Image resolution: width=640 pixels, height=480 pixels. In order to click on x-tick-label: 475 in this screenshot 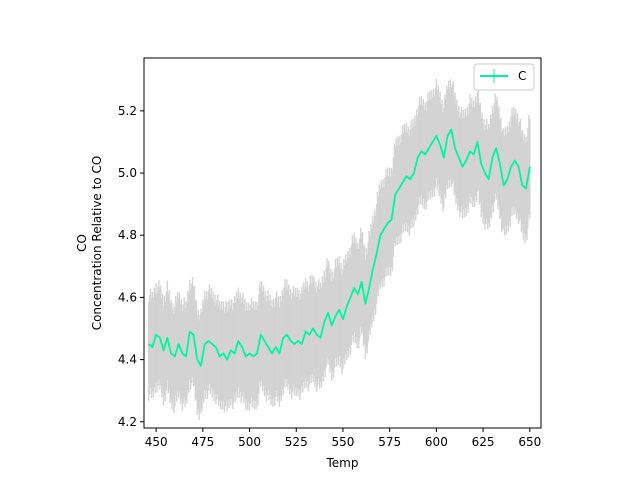, I will do `click(202, 442)`.